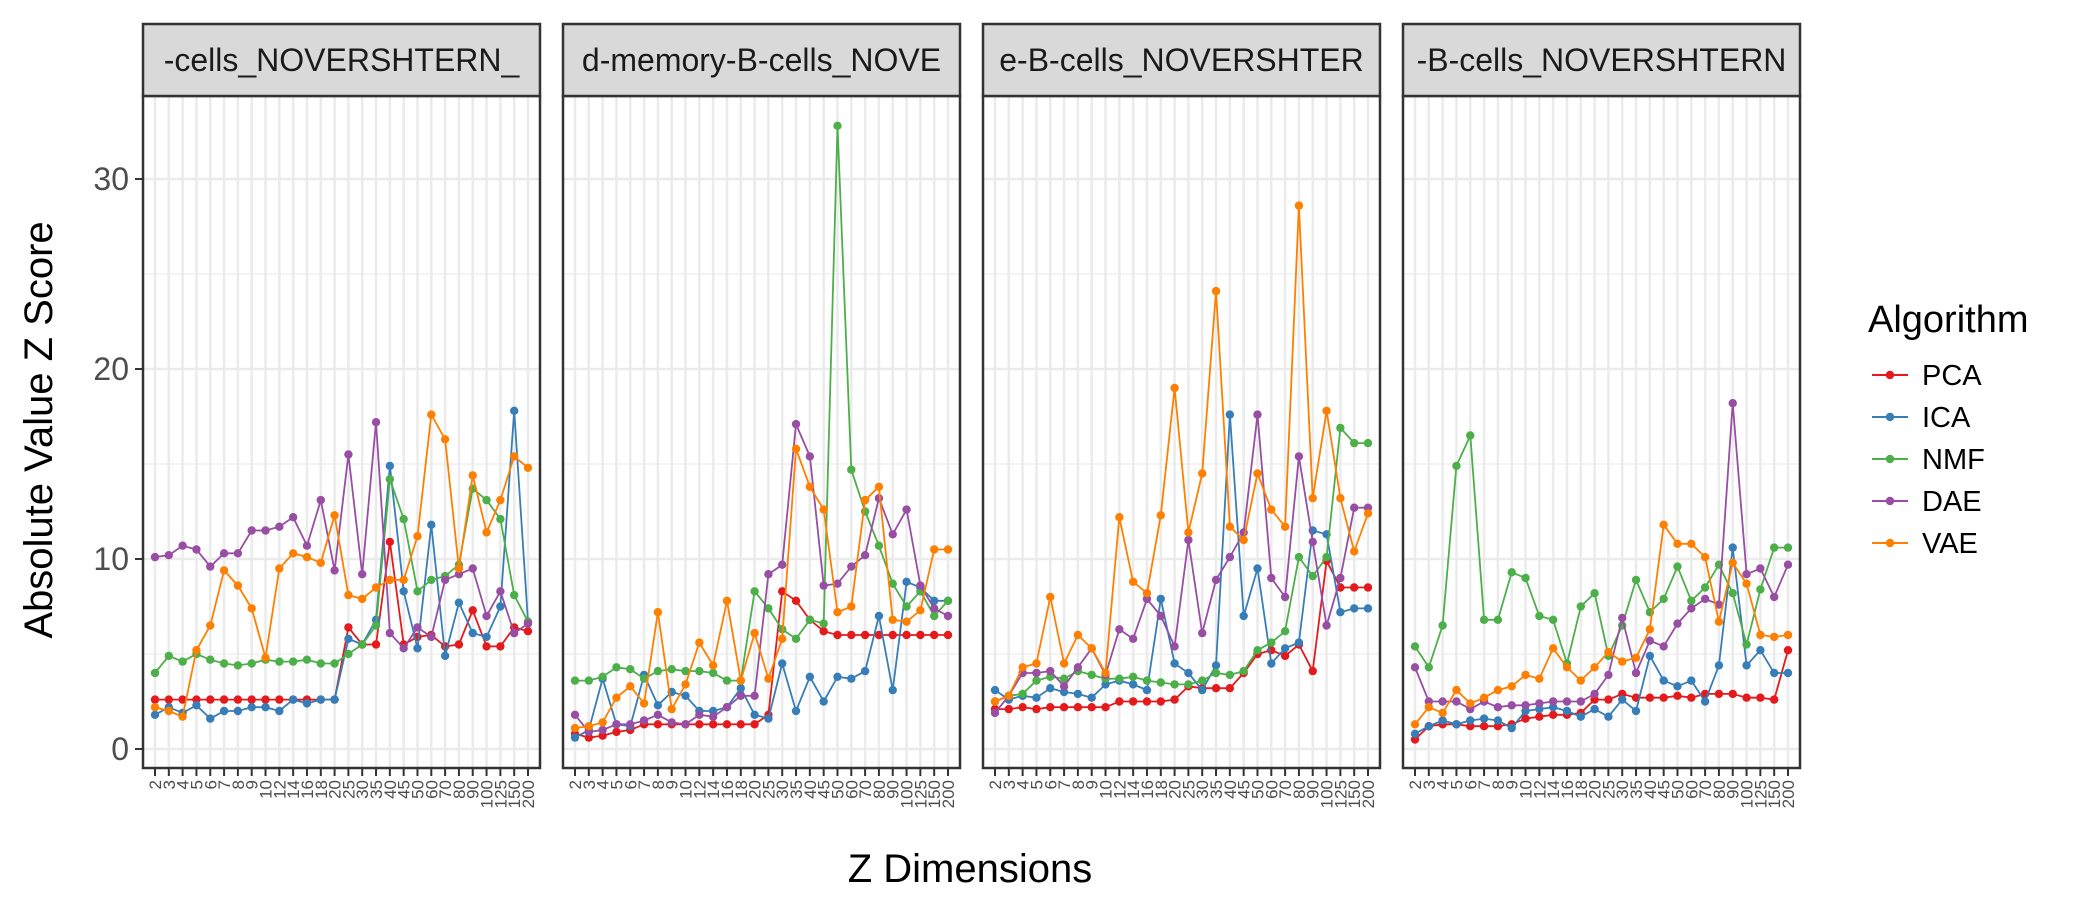 The image size is (2100, 905). I want to click on legend-item: VAE, so click(1925, 544).